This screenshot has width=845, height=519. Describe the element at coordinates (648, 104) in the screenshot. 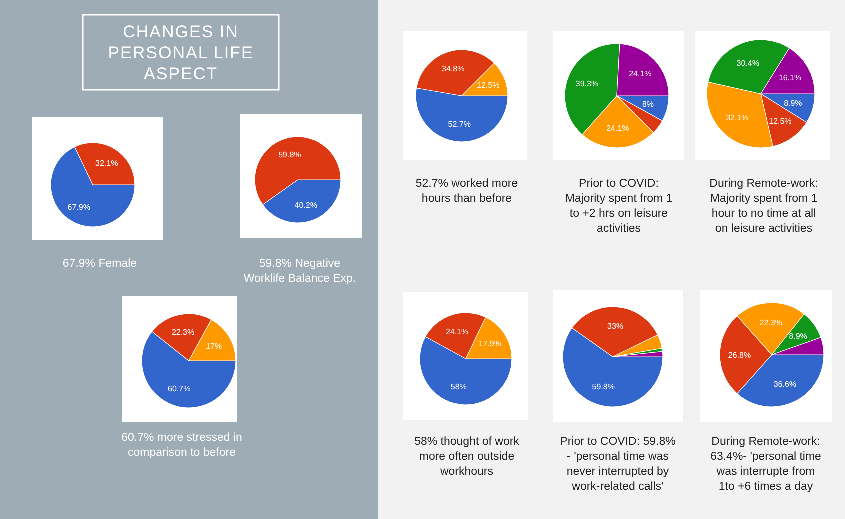

I see `data-label: 8%` at that location.